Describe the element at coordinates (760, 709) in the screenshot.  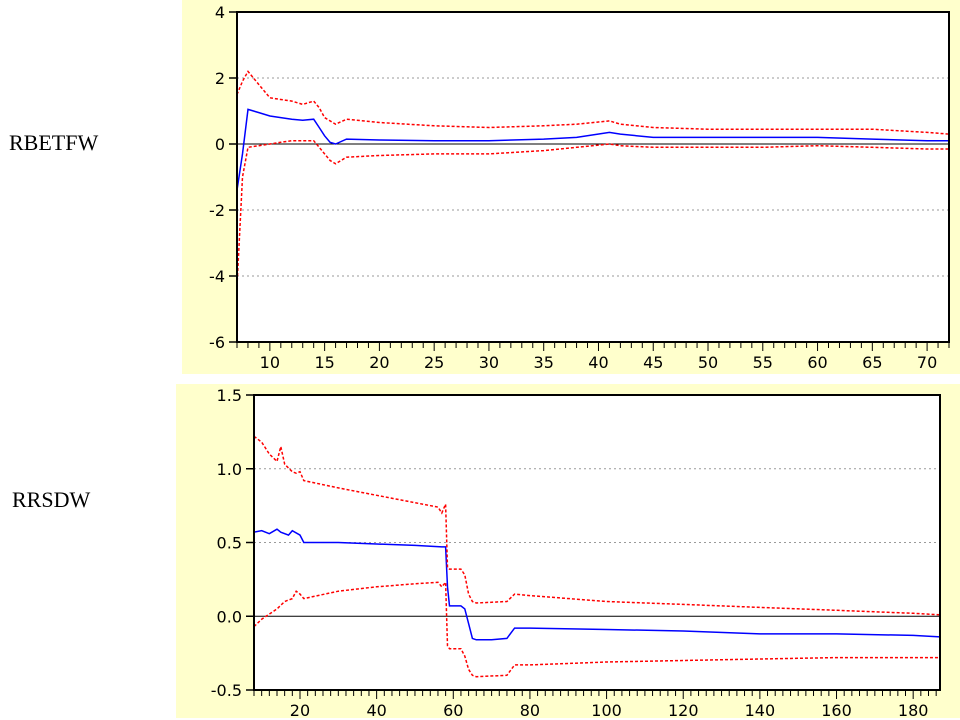
I see `x-tick-label: 140` at that location.